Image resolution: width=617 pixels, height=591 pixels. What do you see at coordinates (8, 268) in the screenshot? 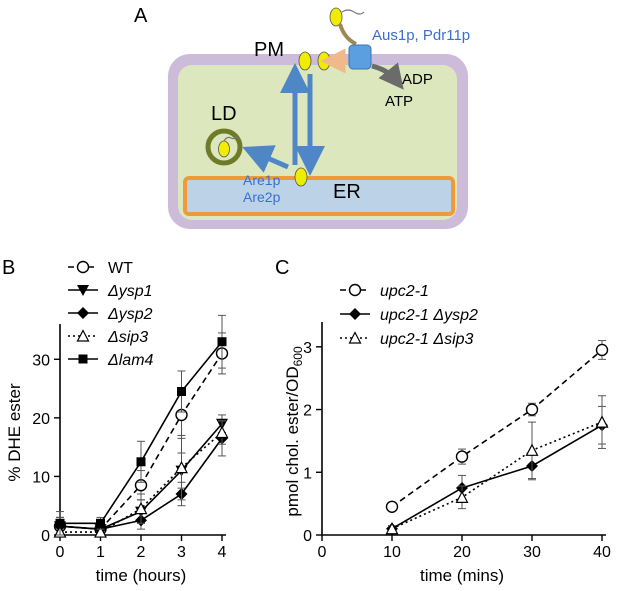
I see `panel-b-letter: B` at bounding box center [8, 268].